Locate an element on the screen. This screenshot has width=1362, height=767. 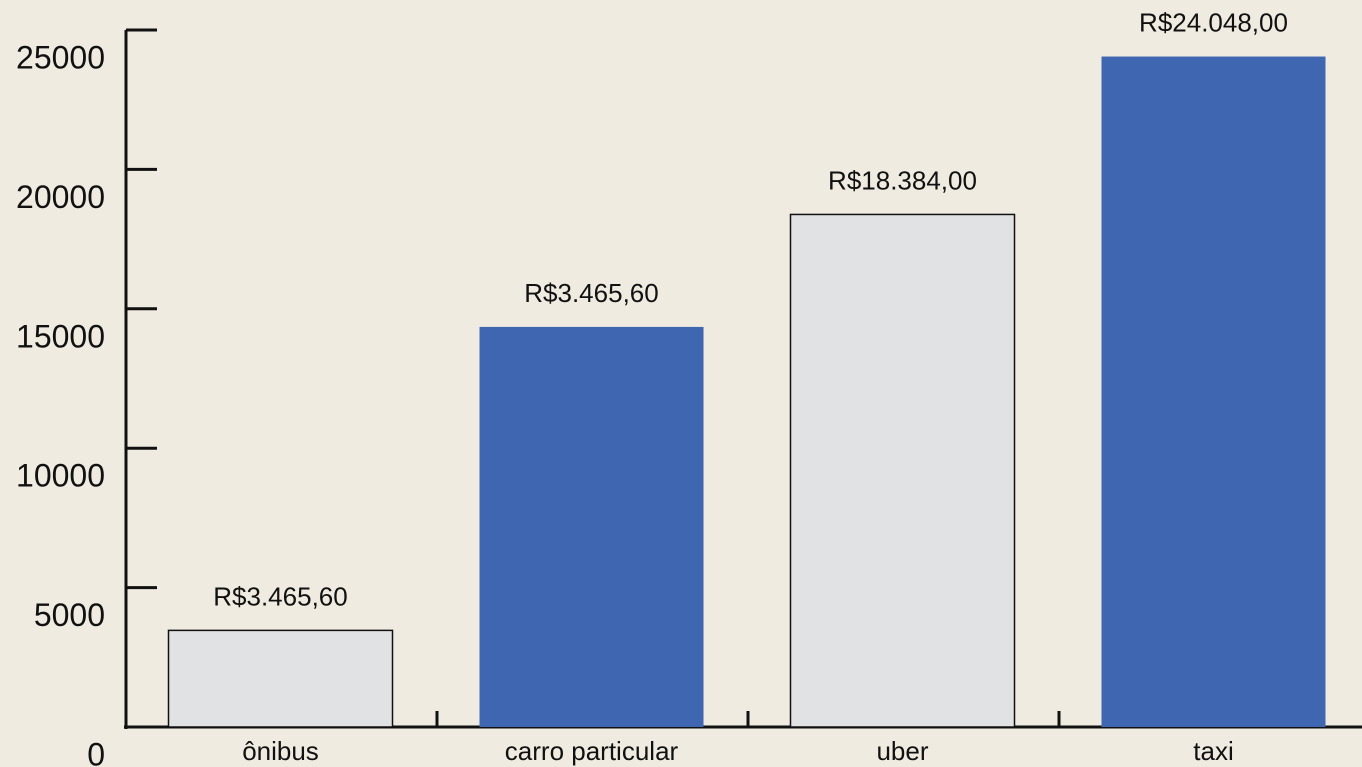
bar-label: R$18.384,00 is located at coordinates (902, 180).